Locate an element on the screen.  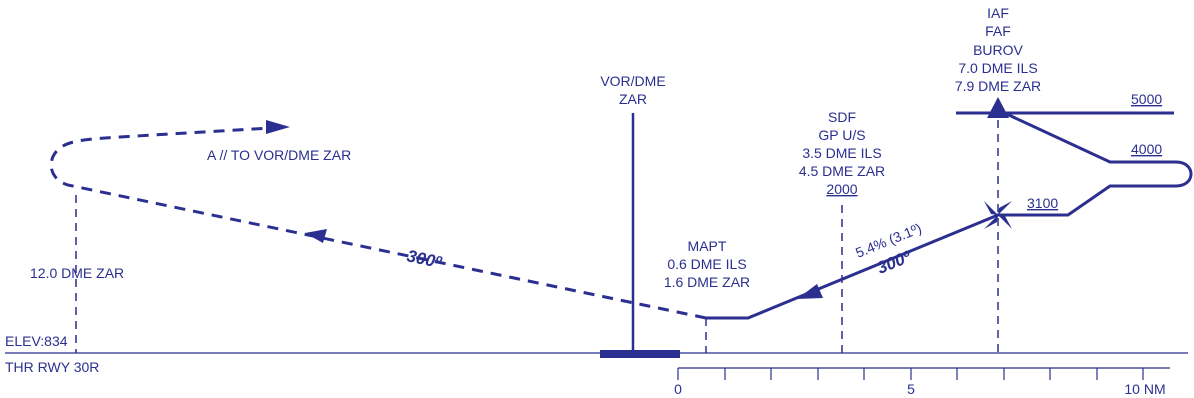
sdf-label-3: 3.5 DME ILS is located at coordinates (841, 153).